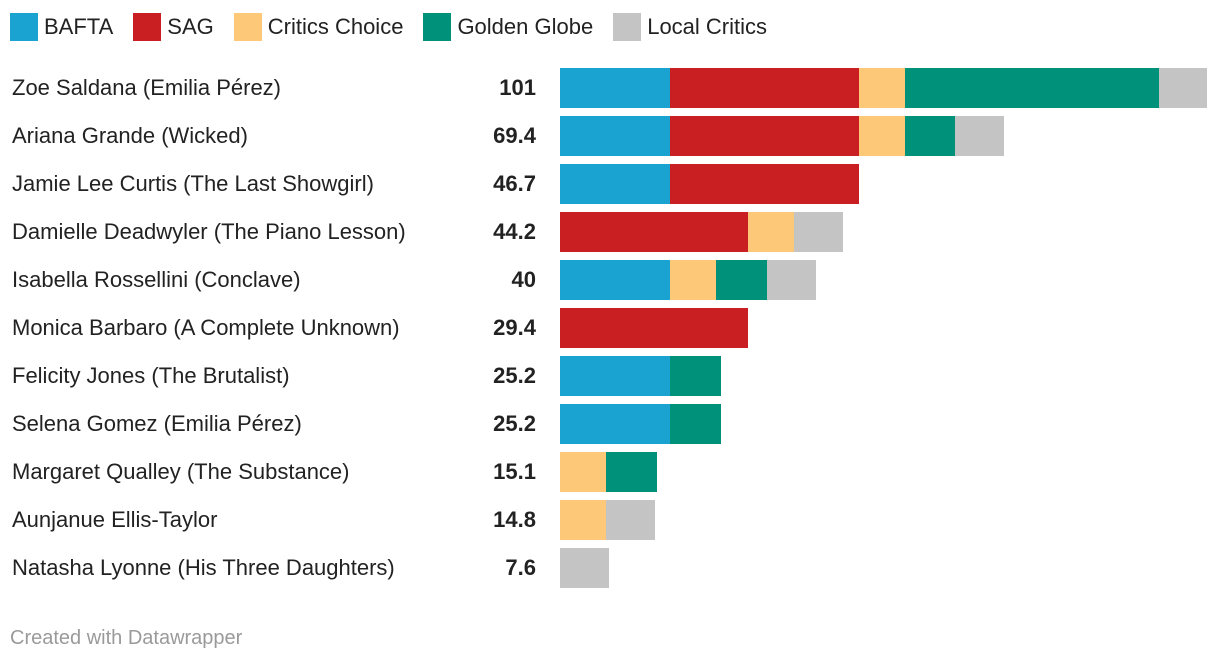  I want to click on bar-row: Aunjanue Ellis-Taylor 14.8, so click(610, 520).